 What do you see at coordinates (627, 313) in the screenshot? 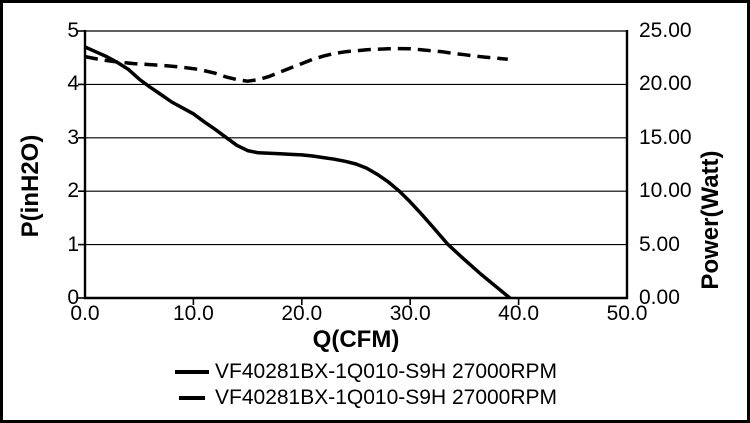
I see `xtick-label-50: 50.0` at bounding box center [627, 313].